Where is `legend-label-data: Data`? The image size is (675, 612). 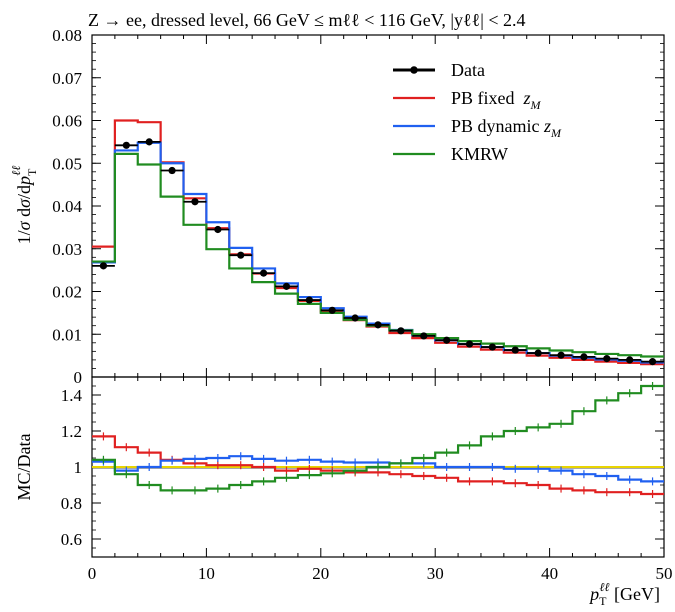 legend-label-data: Data is located at coordinates (468, 70).